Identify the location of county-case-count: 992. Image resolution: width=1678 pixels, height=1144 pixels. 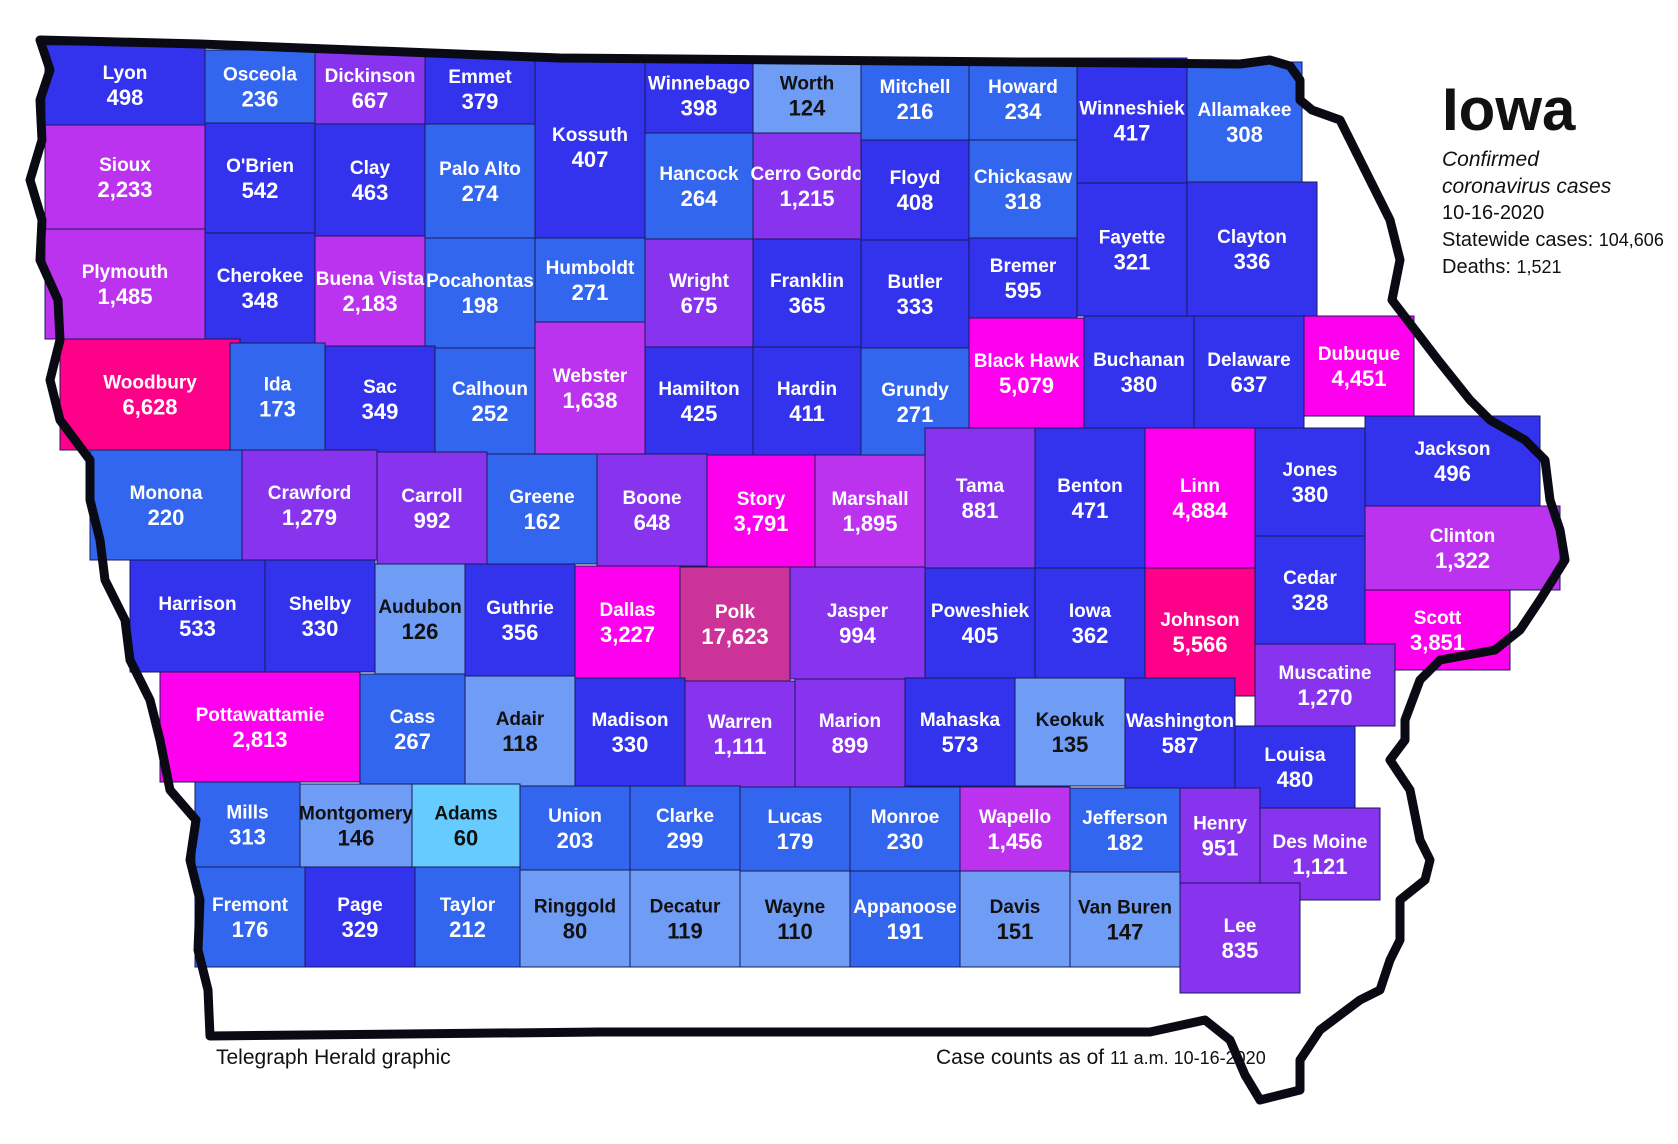
(432, 520).